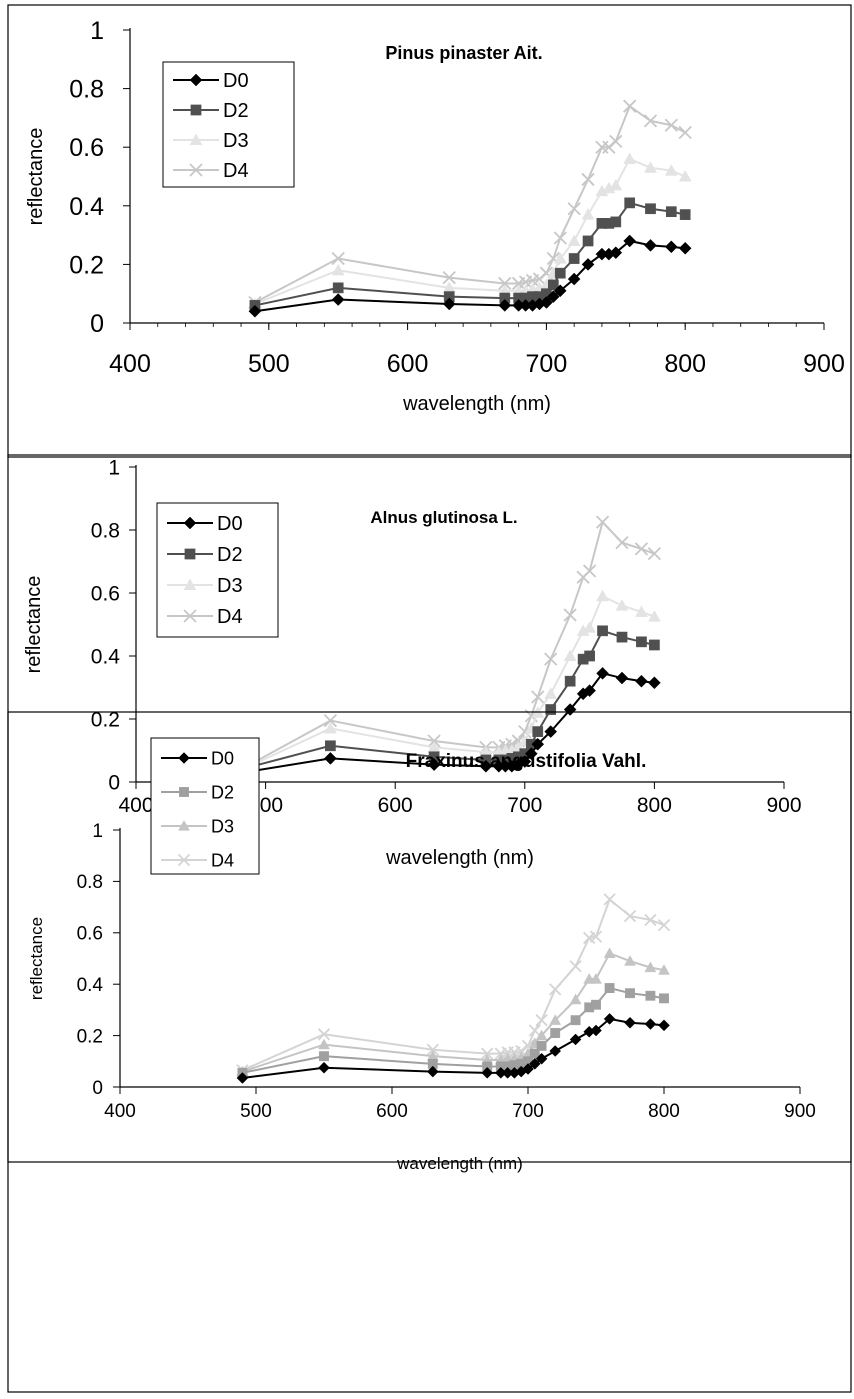 Image resolution: width=854 pixels, height=1399 pixels. I want to click on x-tick-label: 600, so click(395, 805).